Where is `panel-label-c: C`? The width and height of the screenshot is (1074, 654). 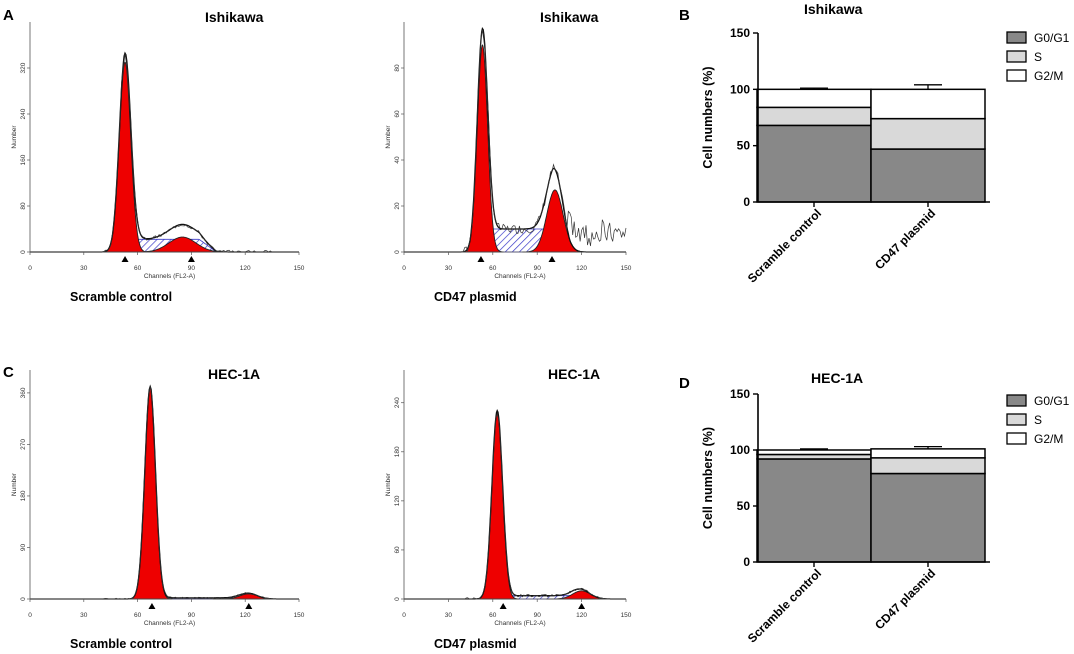 panel-label-c: C is located at coordinates (8, 372).